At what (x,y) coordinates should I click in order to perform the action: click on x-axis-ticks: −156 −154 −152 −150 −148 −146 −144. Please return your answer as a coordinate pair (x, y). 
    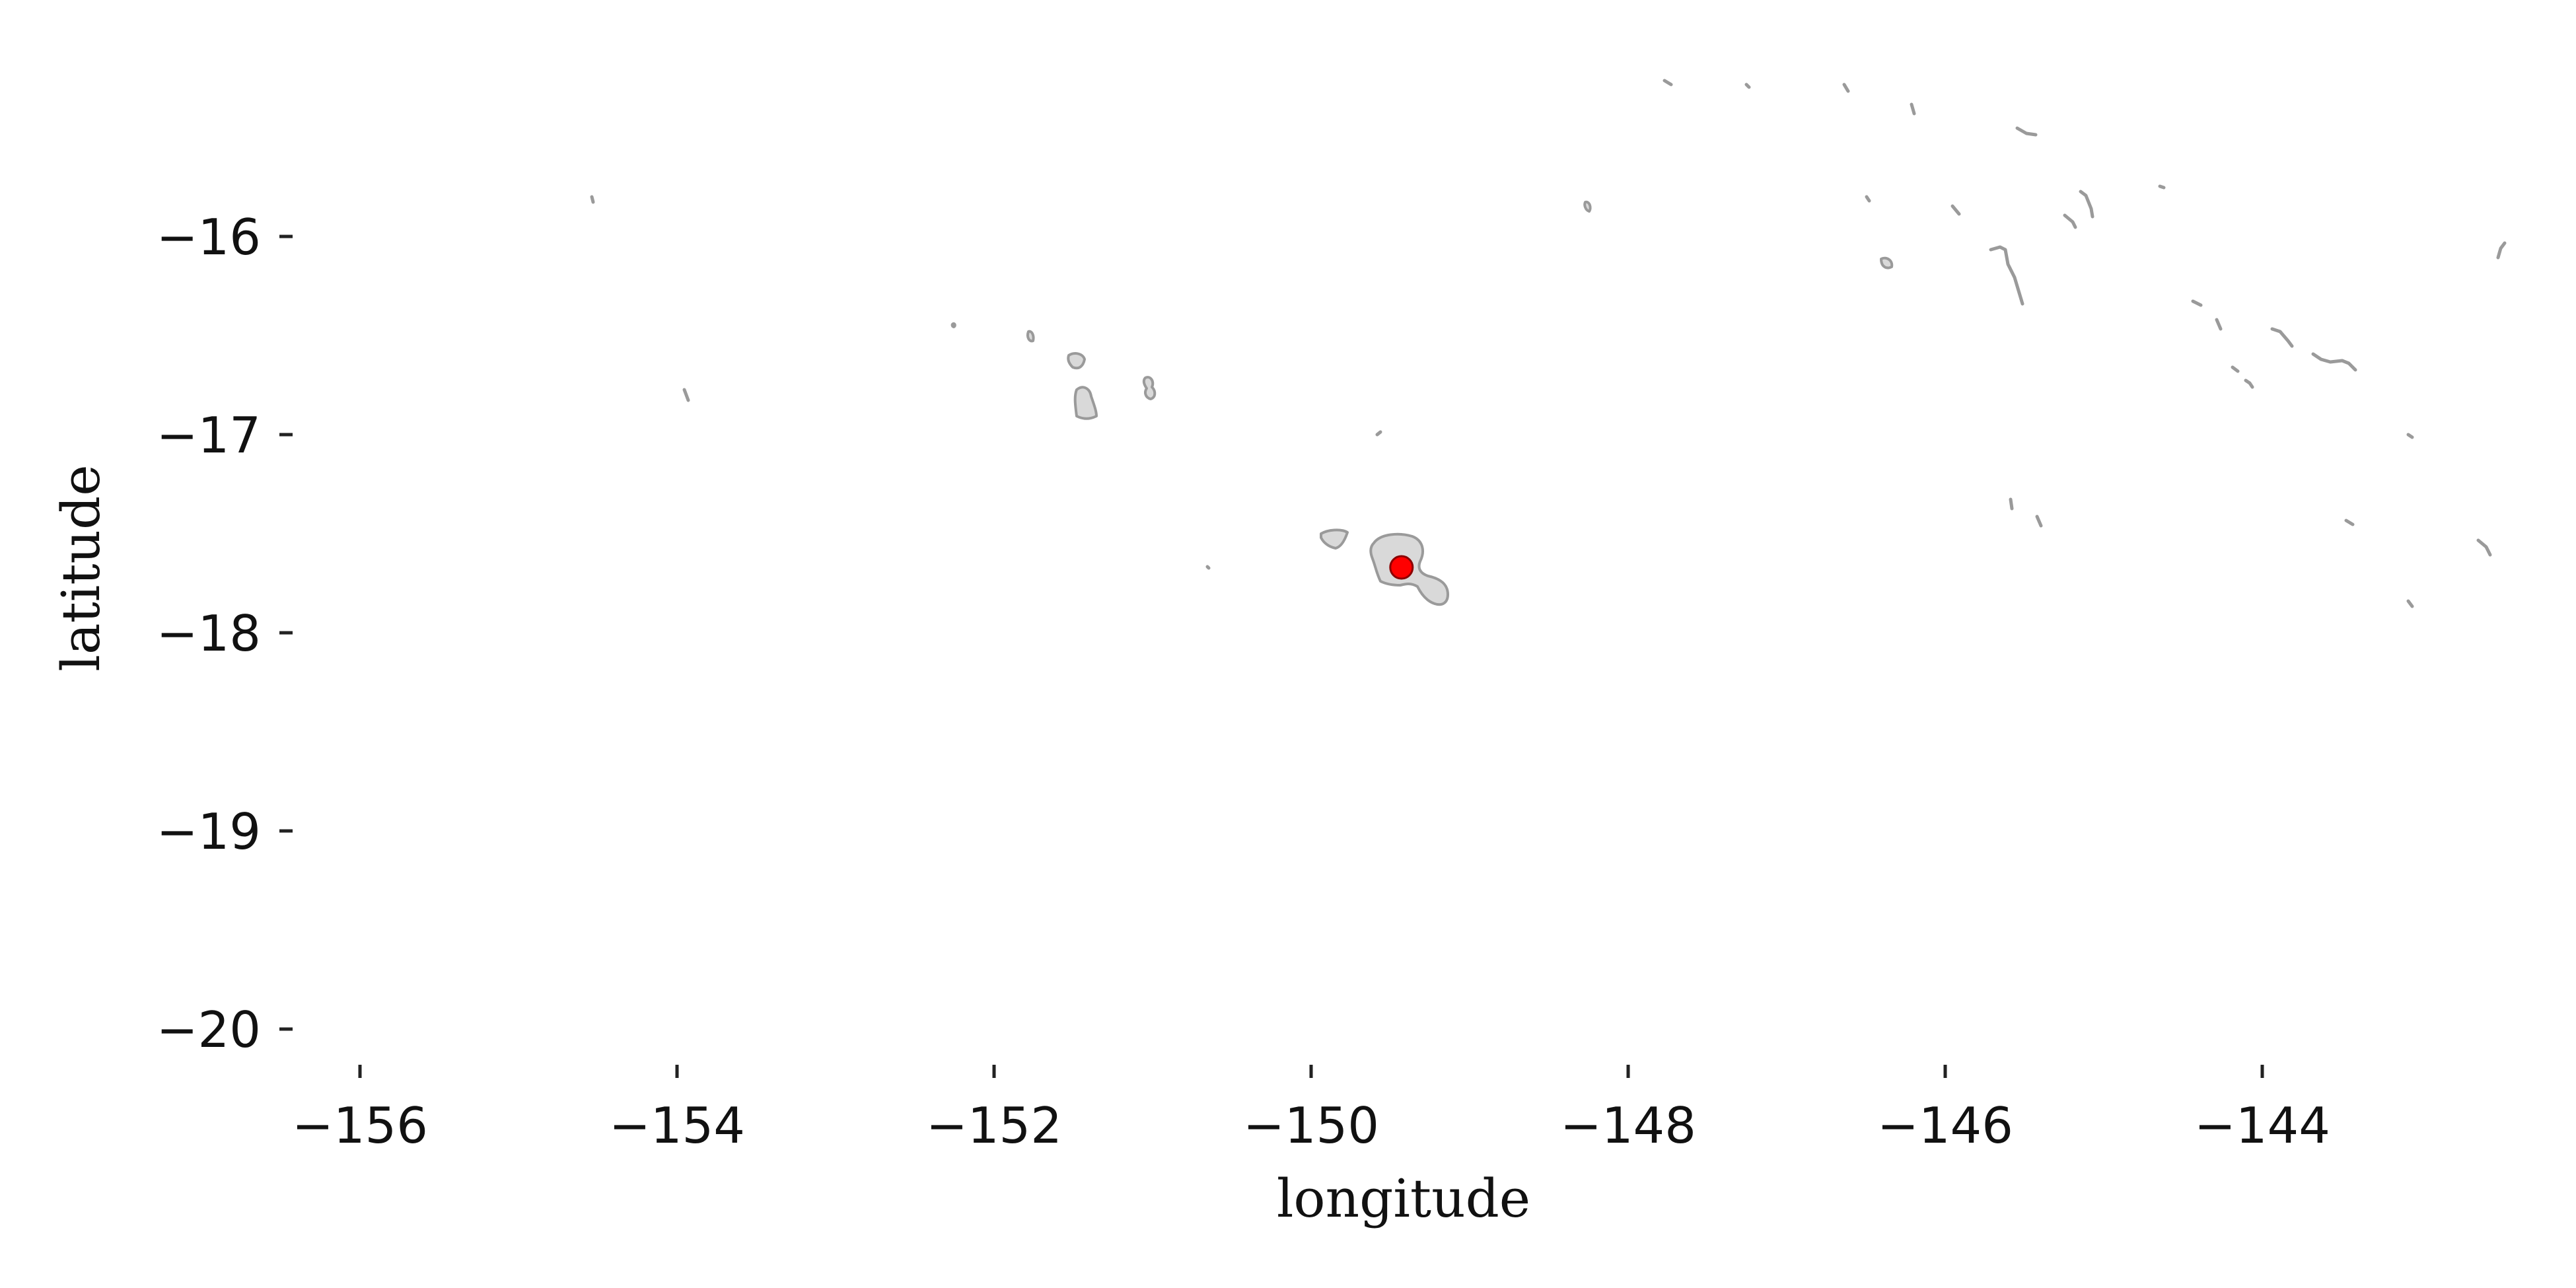
    Looking at the image, I should click on (1311, 1110).